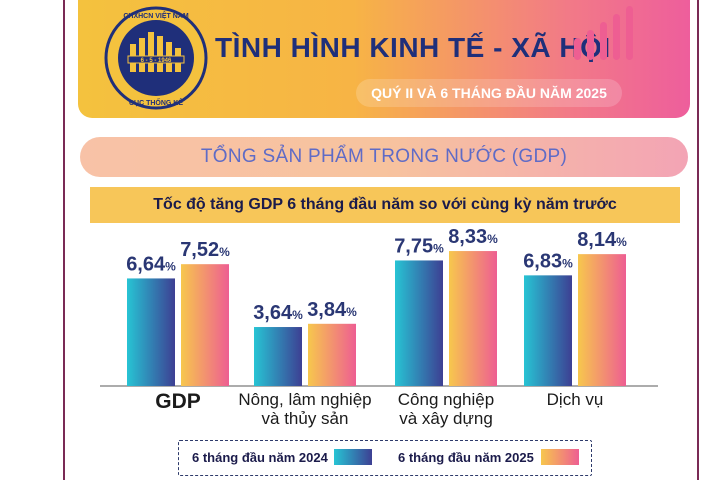 The height and width of the screenshot is (480, 720). What do you see at coordinates (278, 313) in the screenshot?
I see `value-label-agri-2024: 3,64%` at bounding box center [278, 313].